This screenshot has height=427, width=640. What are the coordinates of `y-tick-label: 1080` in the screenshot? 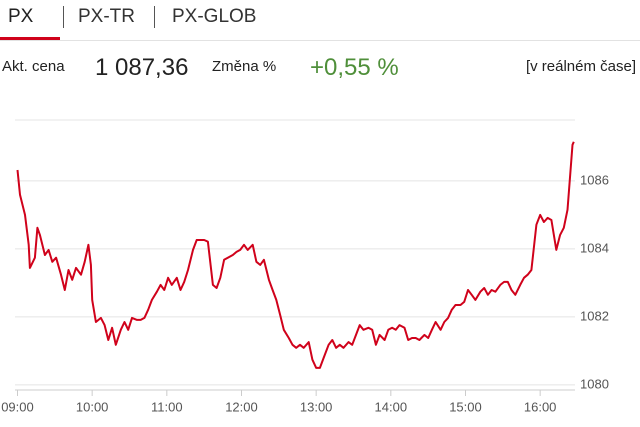 It's located at (594, 383).